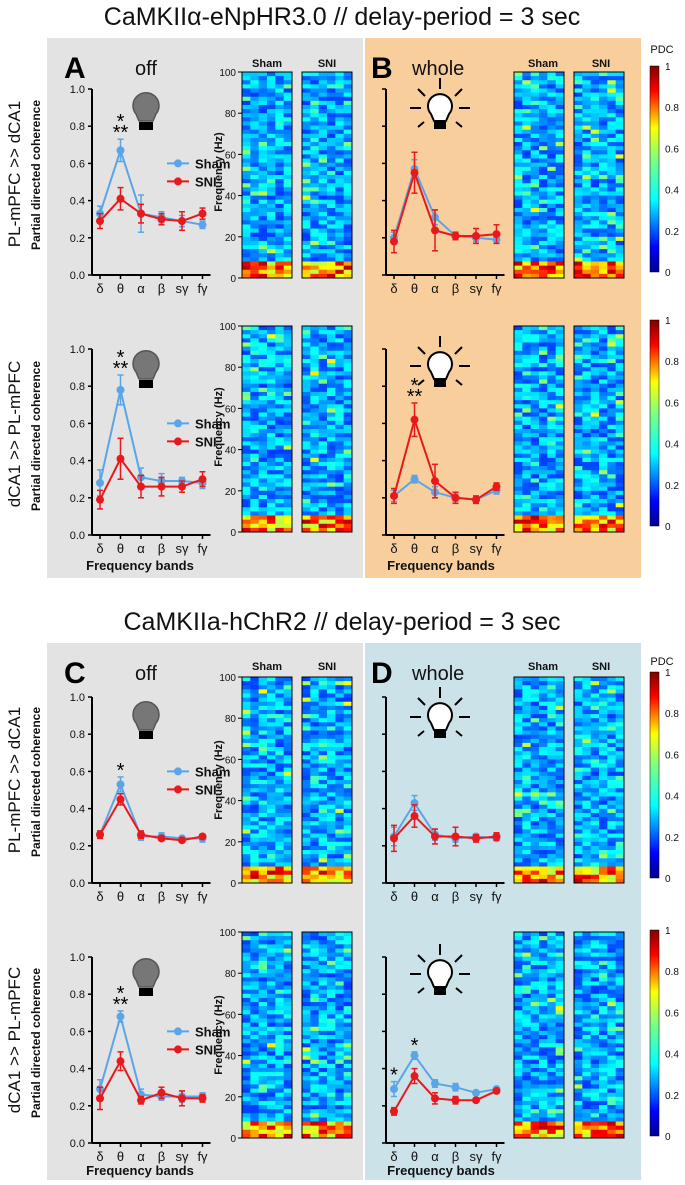 The width and height of the screenshot is (685, 1185). I want to click on data-point-sham, so click(120, 389).